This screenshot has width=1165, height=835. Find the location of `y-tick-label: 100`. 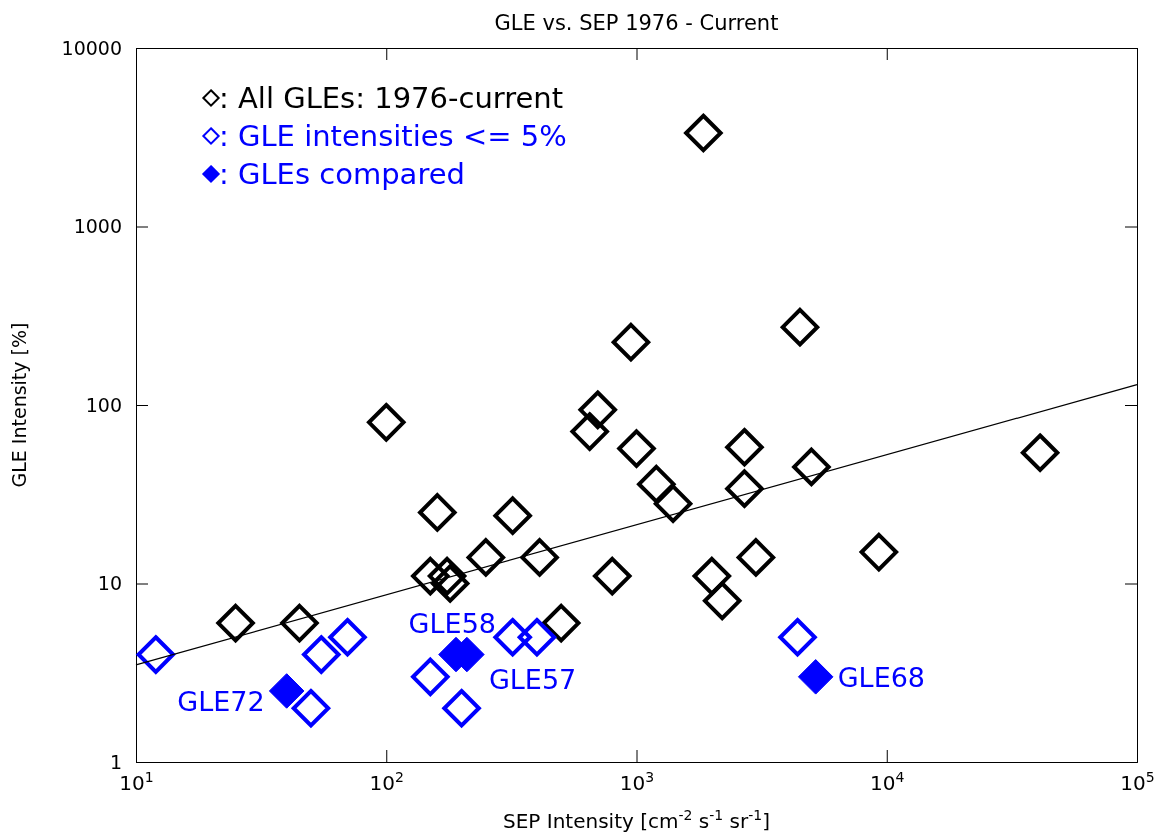

y-tick-label: 100 is located at coordinates (103, 404).